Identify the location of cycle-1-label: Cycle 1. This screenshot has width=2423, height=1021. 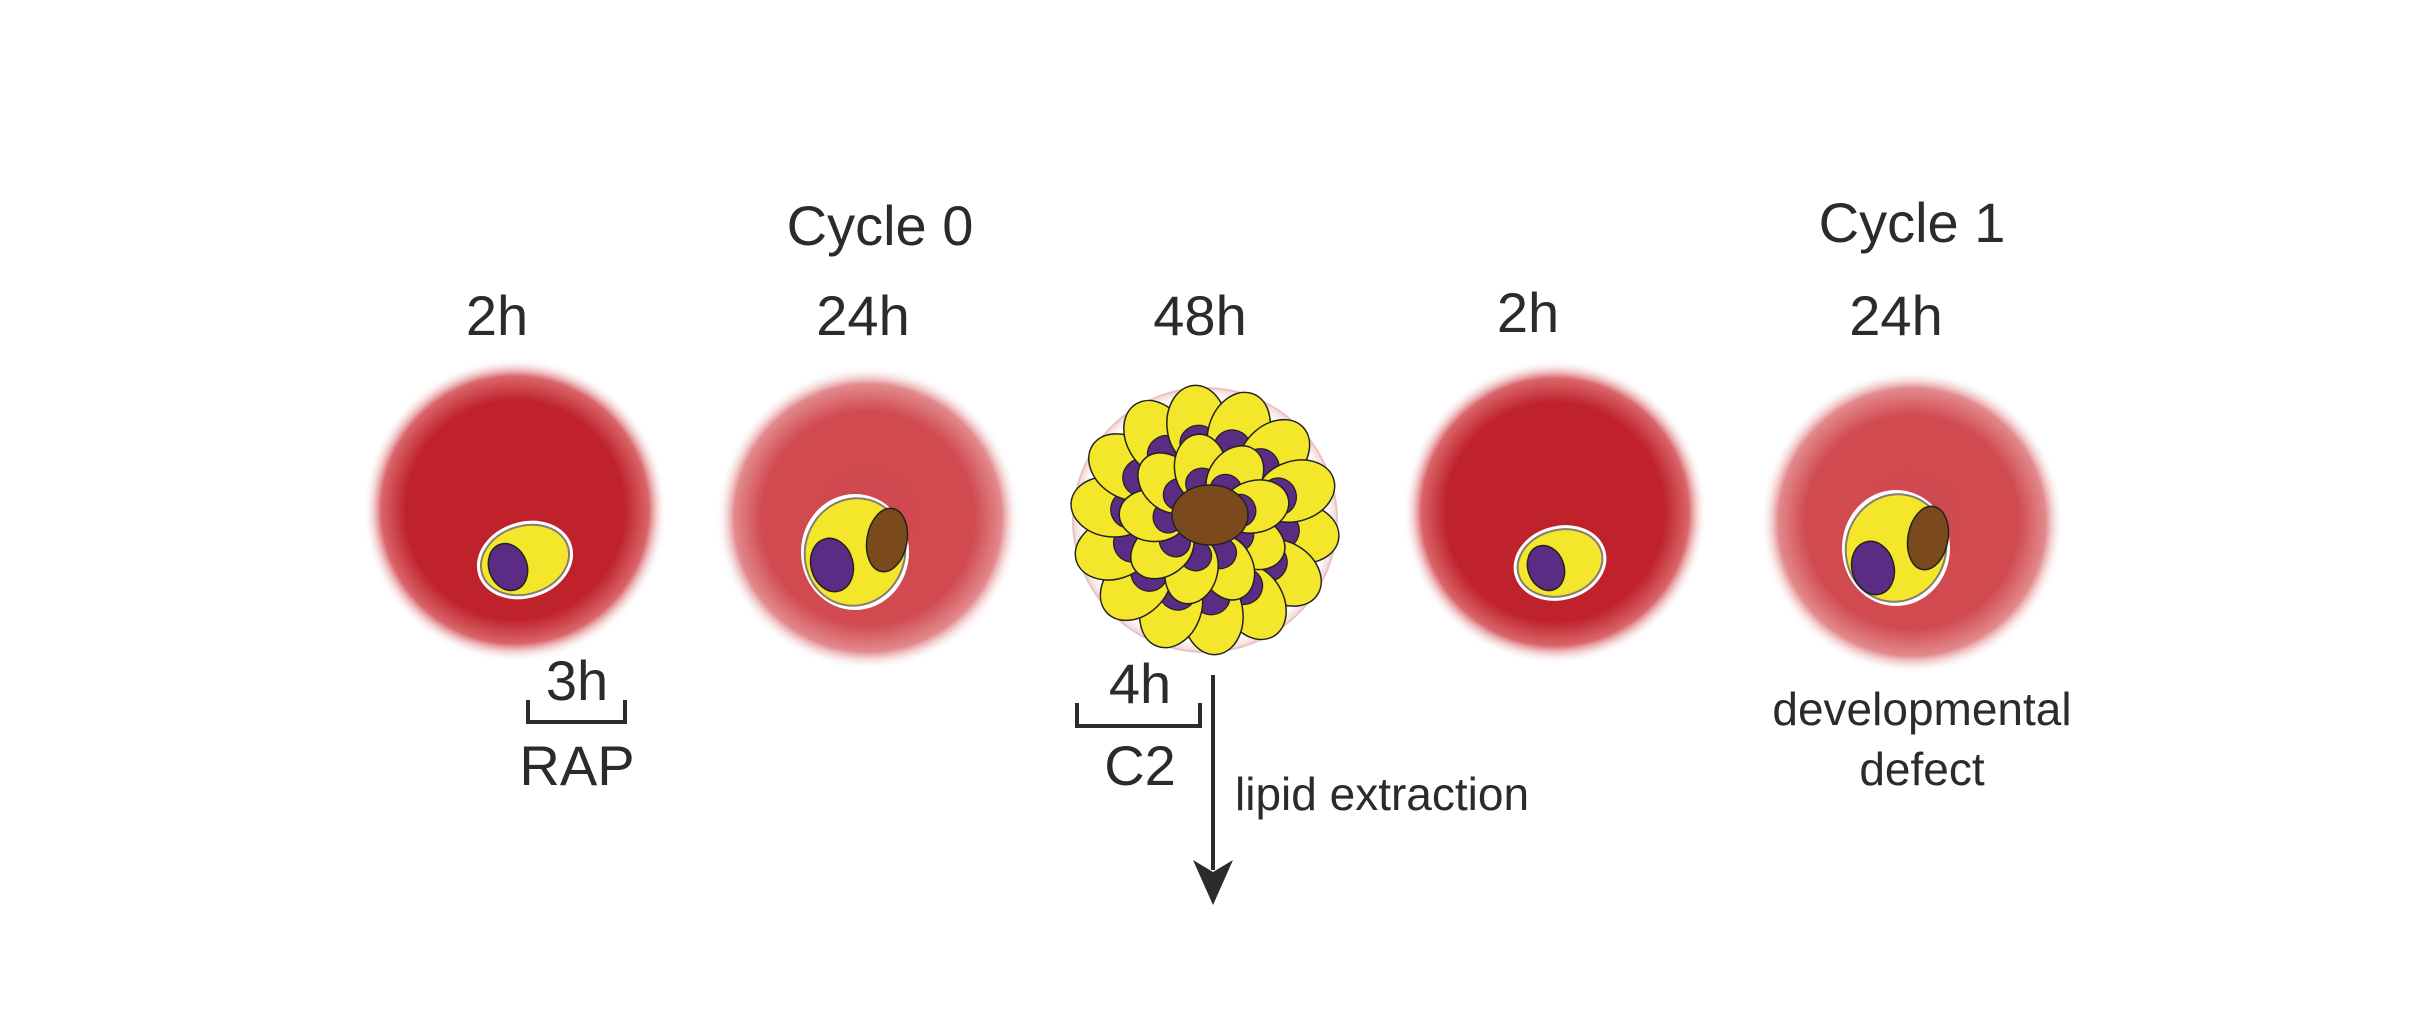
(1912, 222).